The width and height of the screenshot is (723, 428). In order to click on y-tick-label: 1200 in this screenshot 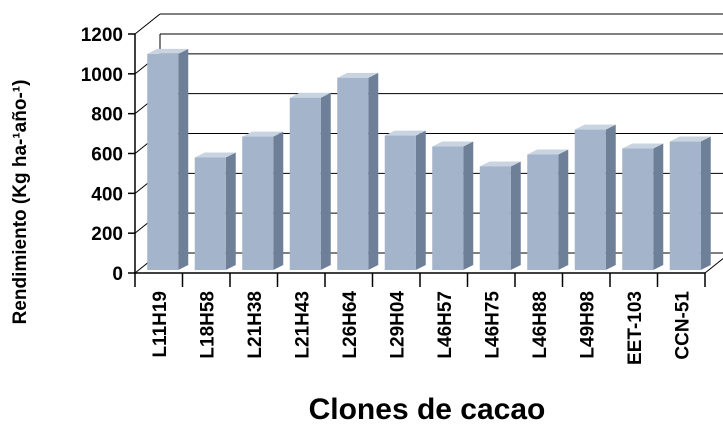, I will do `click(102, 35)`.